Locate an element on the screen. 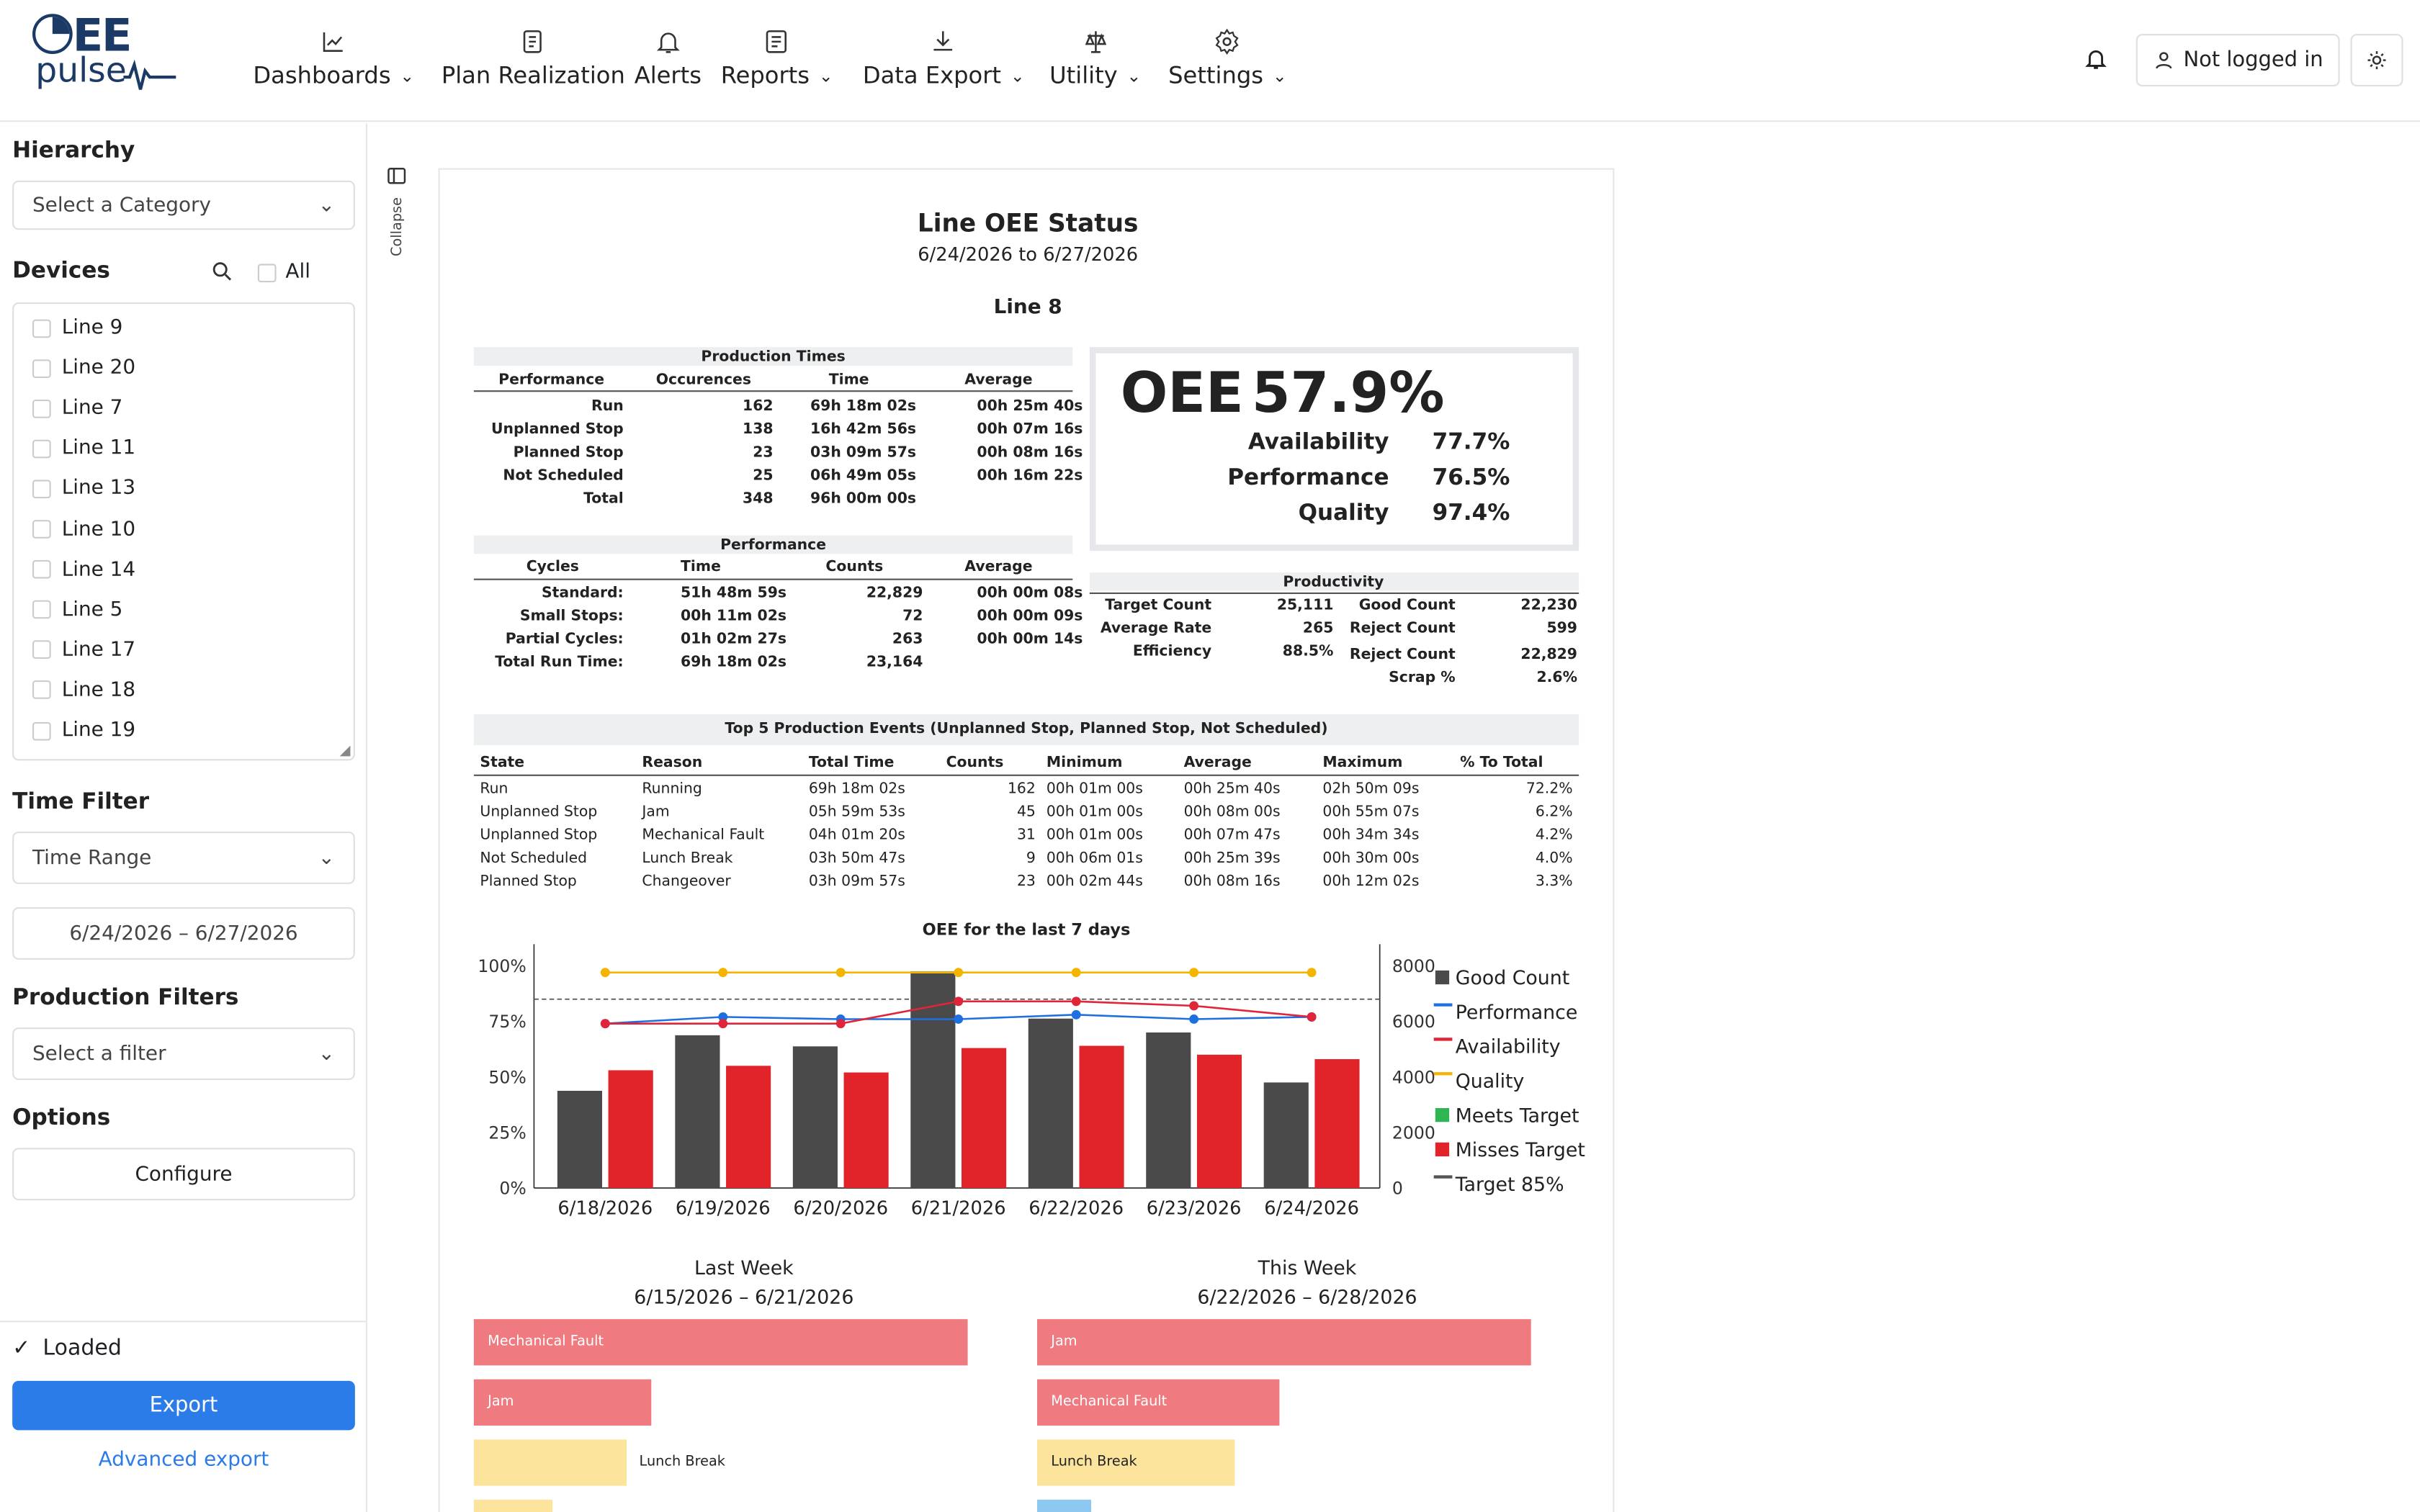 The height and width of the screenshot is (1512, 2420). advanced-export-link: Advanced export is located at coordinates (183, 1460).